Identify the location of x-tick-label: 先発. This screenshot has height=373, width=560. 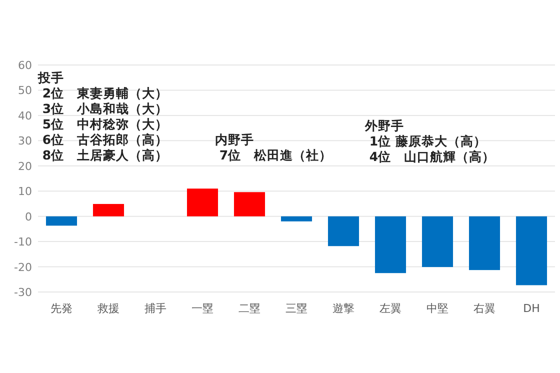
(61, 308).